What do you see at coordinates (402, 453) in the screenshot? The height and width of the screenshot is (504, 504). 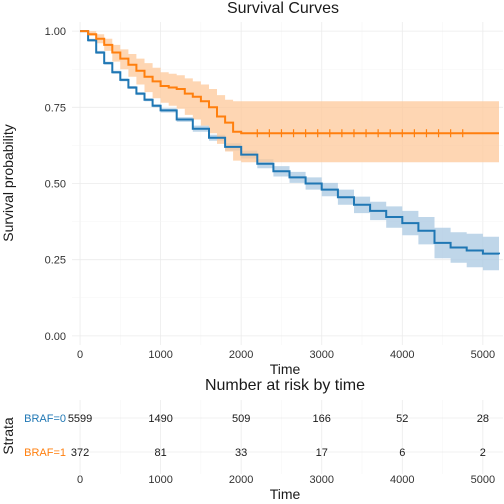 I see `risk-value: 6` at bounding box center [402, 453].